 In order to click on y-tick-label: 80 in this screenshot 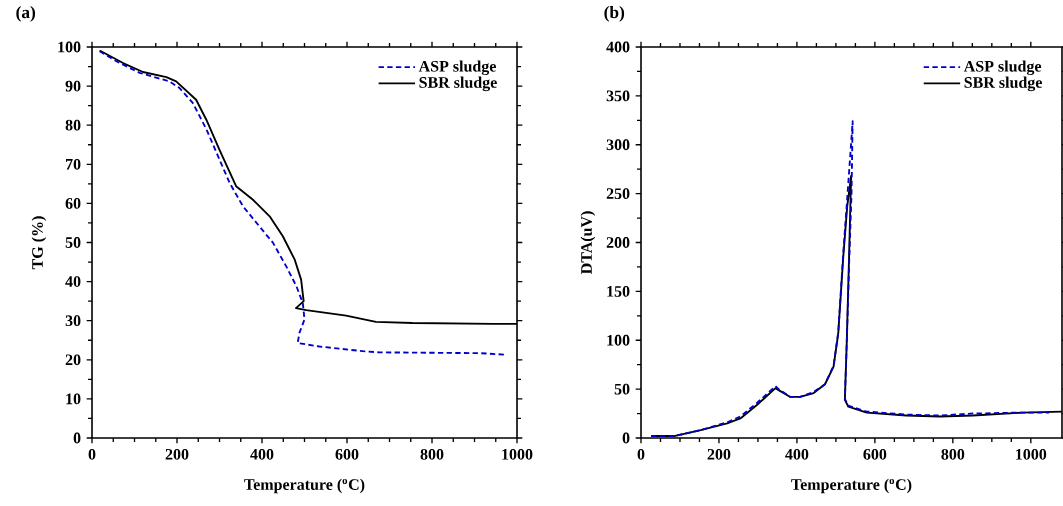, I will do `click(73, 125)`.